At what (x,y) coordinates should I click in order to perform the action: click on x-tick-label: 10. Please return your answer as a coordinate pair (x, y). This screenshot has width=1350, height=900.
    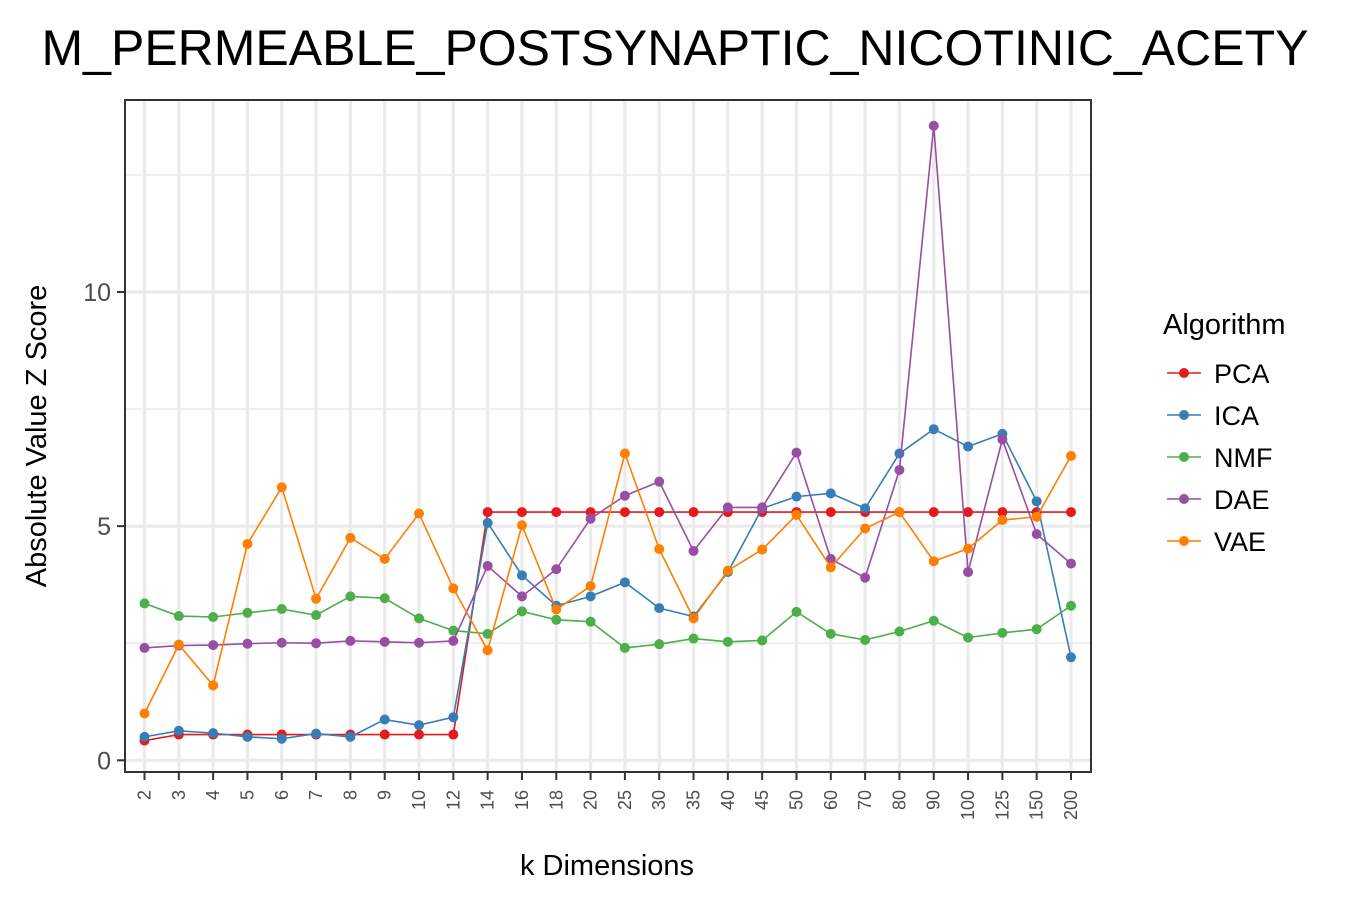
    Looking at the image, I should click on (419, 800).